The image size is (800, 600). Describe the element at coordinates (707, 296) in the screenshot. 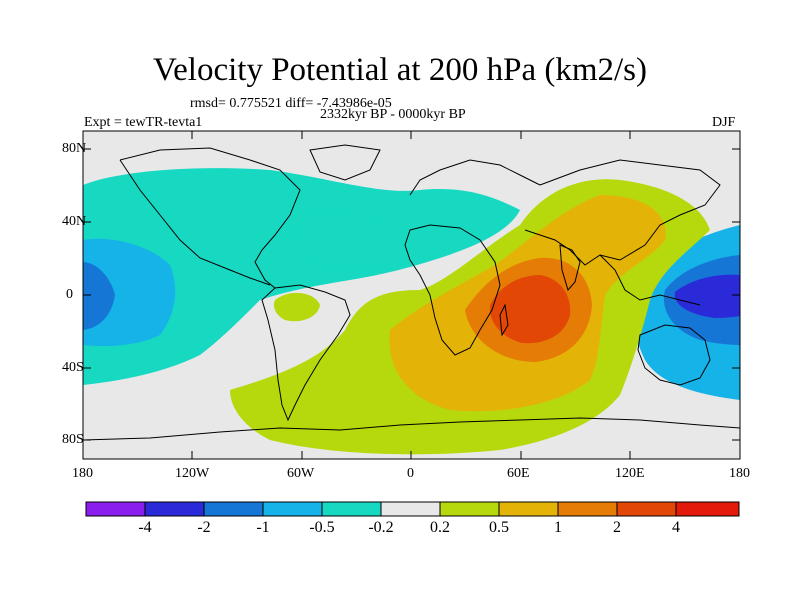

I see `negative-region-east-core` at that location.